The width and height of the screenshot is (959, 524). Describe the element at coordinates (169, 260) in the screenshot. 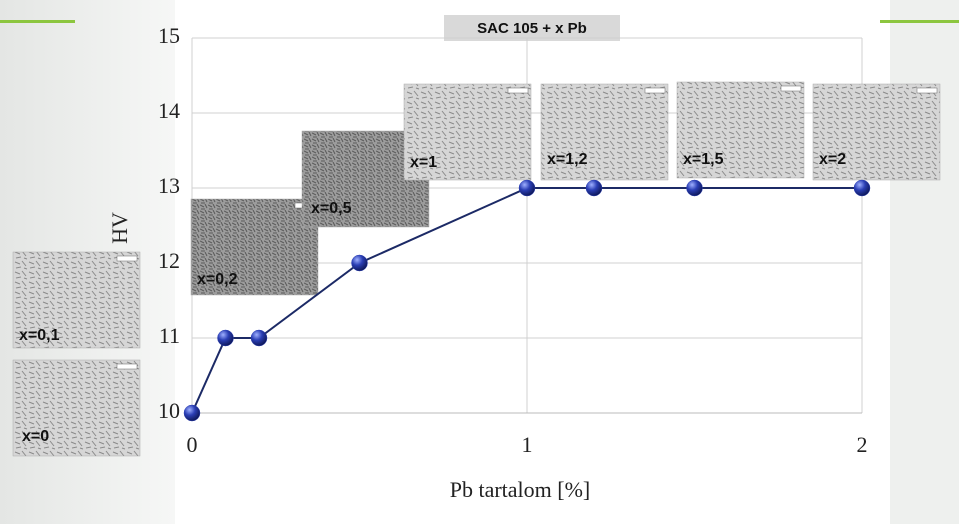

I see `y-tick-label: 12` at that location.